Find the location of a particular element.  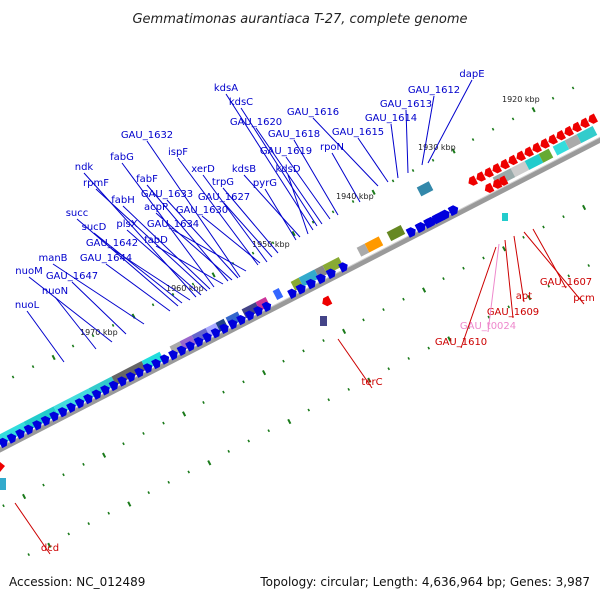

gene-label: GAU_1616 is located at coordinates (313, 112).